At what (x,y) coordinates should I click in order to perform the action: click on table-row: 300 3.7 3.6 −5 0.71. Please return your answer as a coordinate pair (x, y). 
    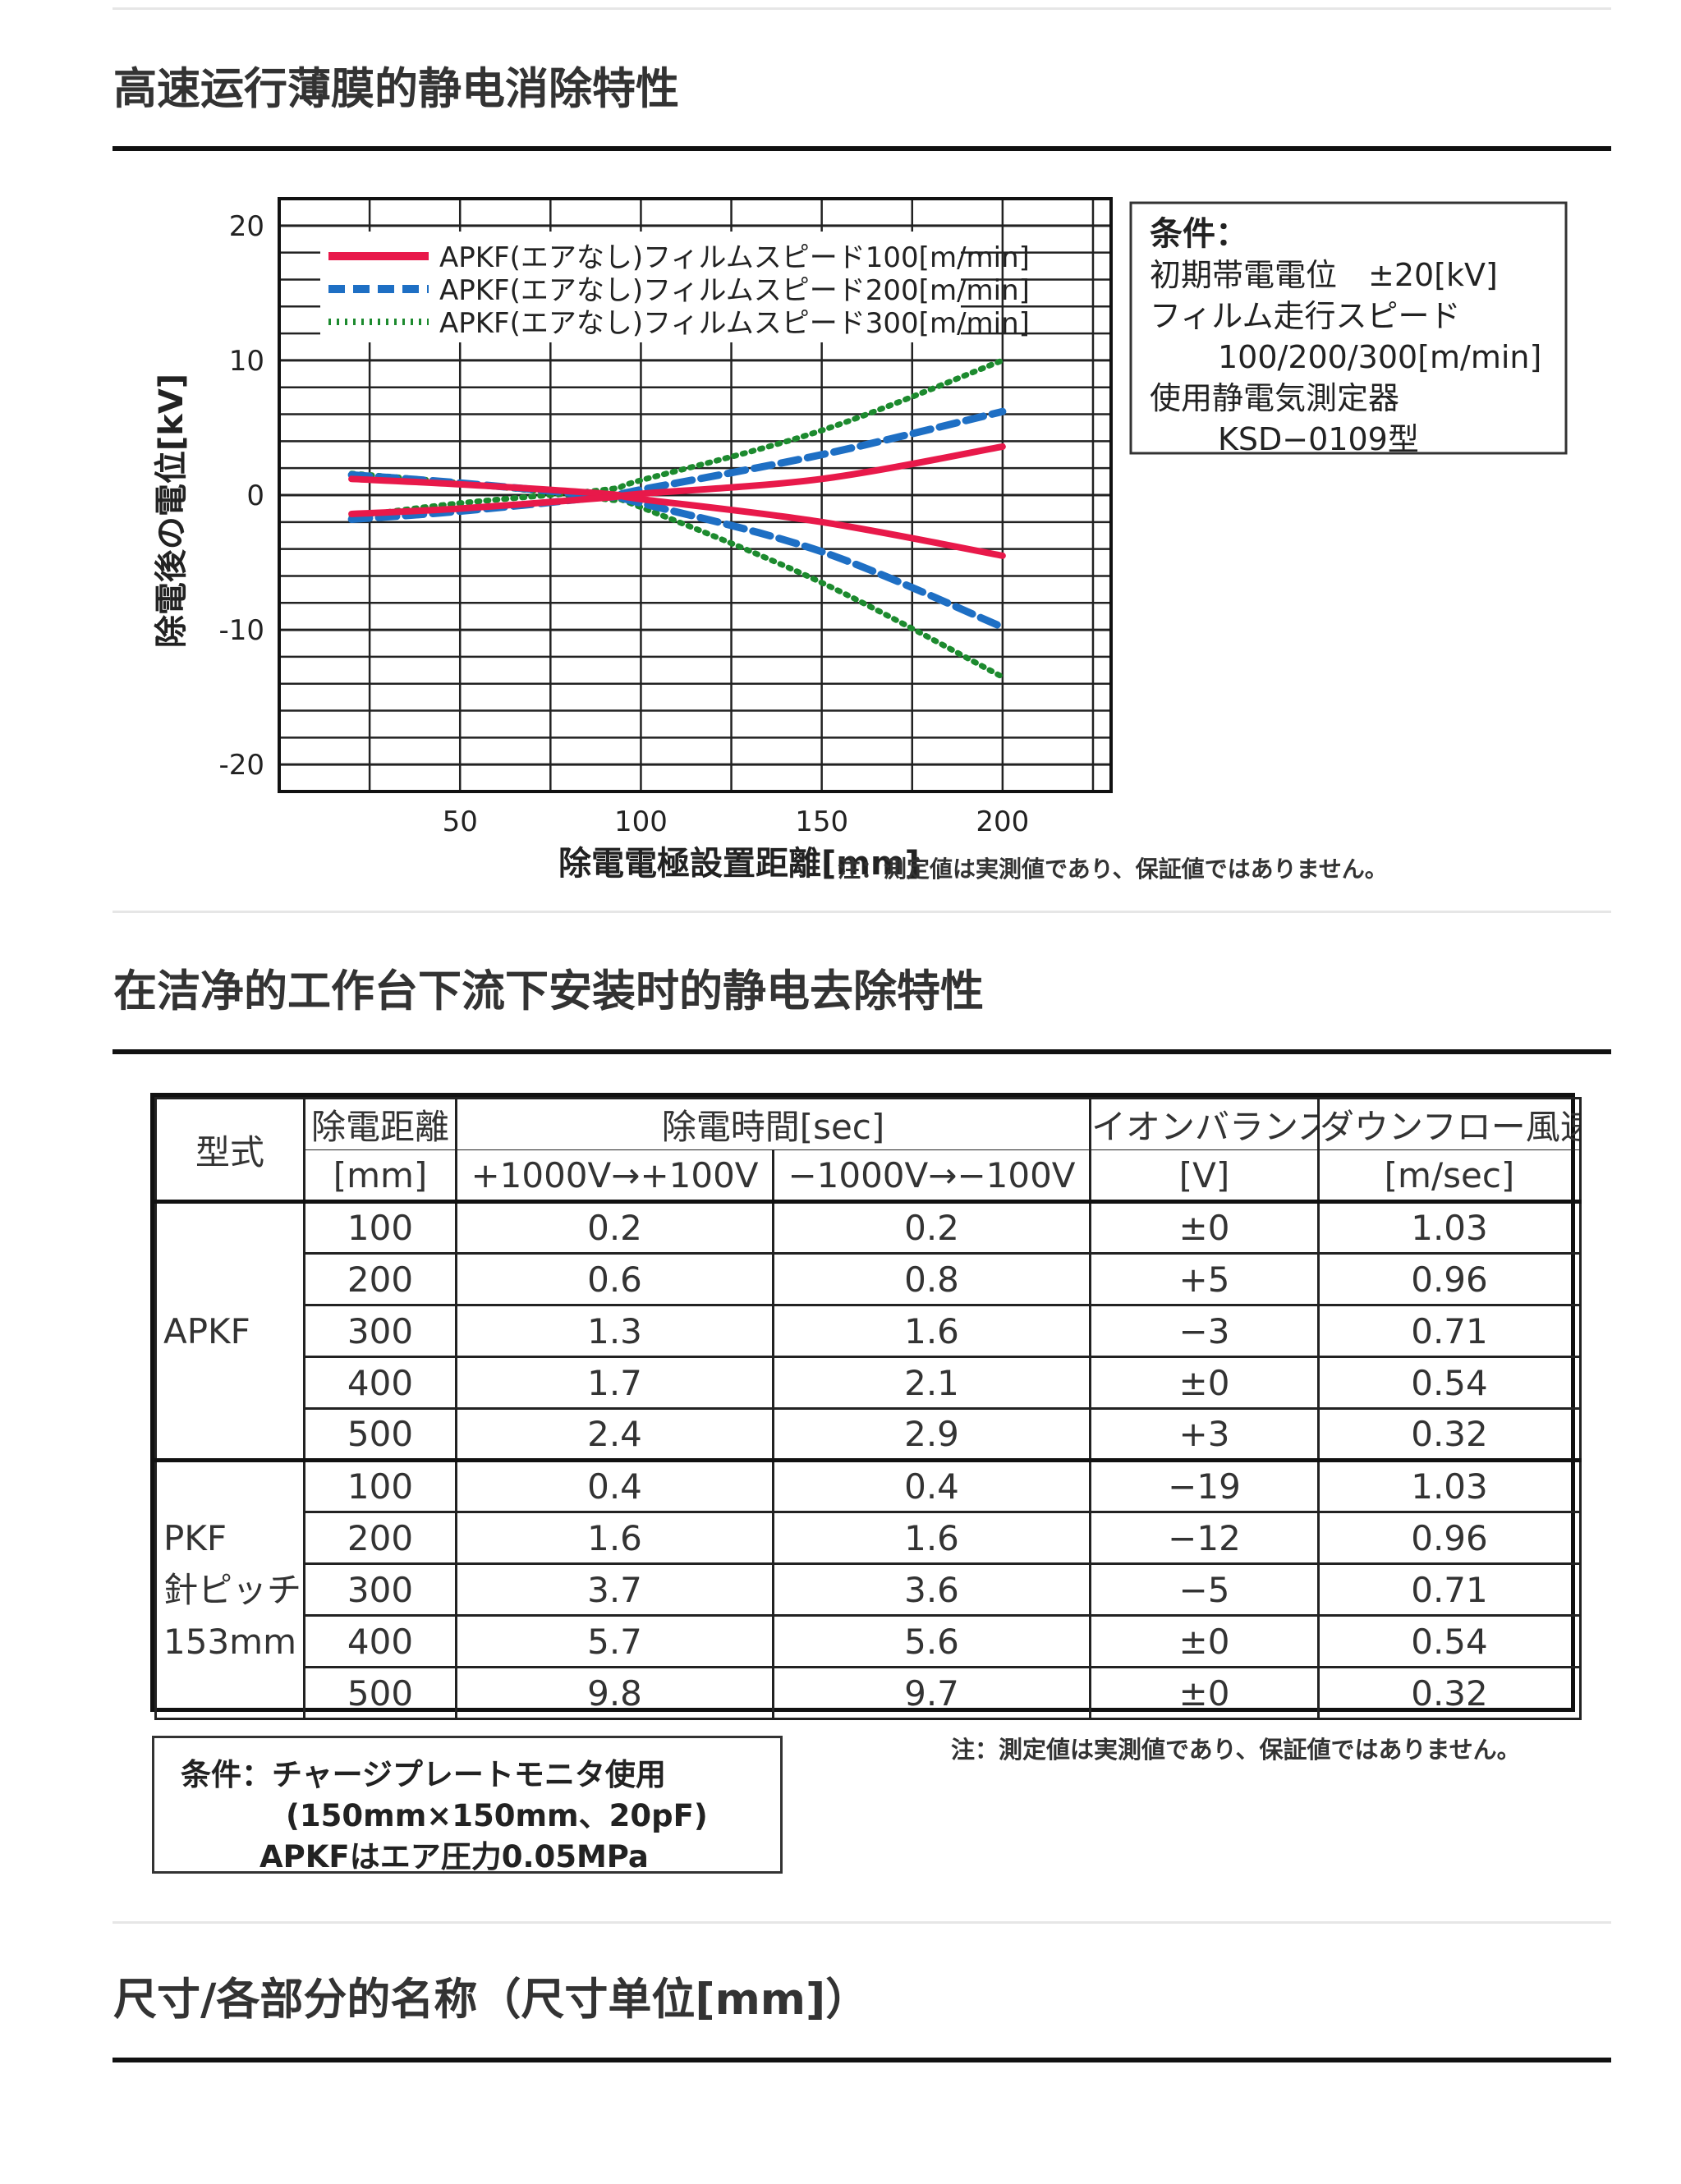
    Looking at the image, I should click on (869, 1589).